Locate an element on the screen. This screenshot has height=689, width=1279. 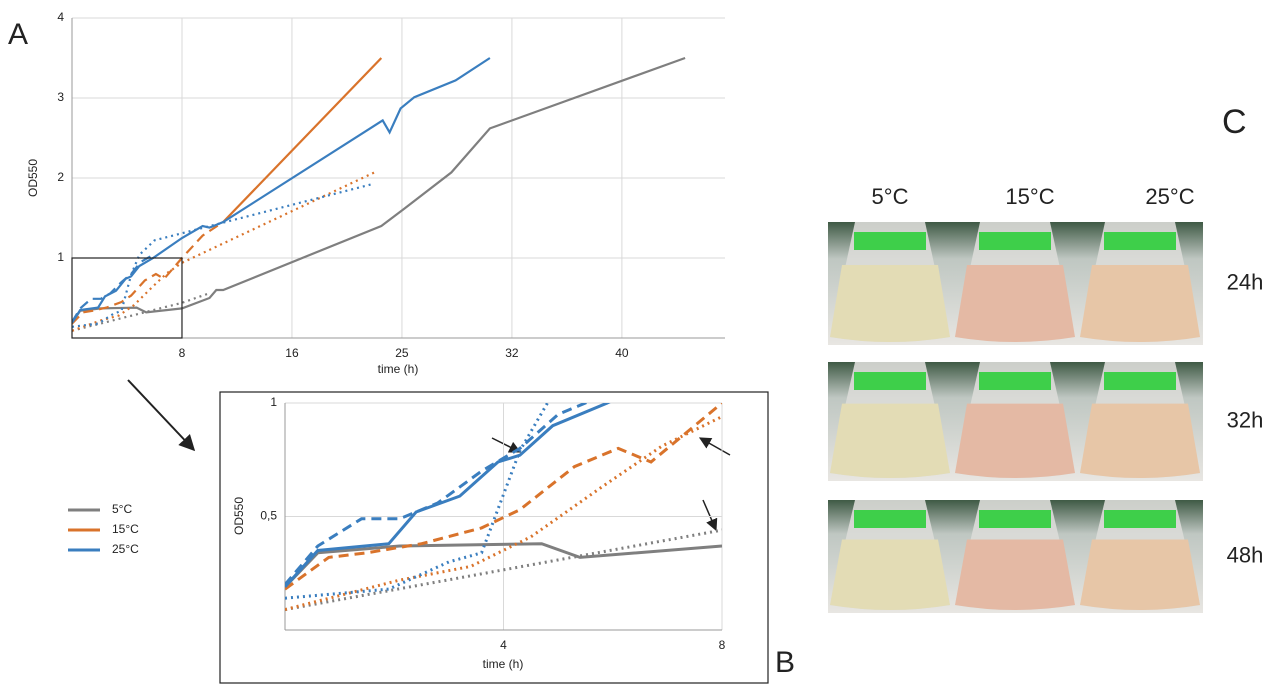
panel-label: A is located at coordinates (18, 34).